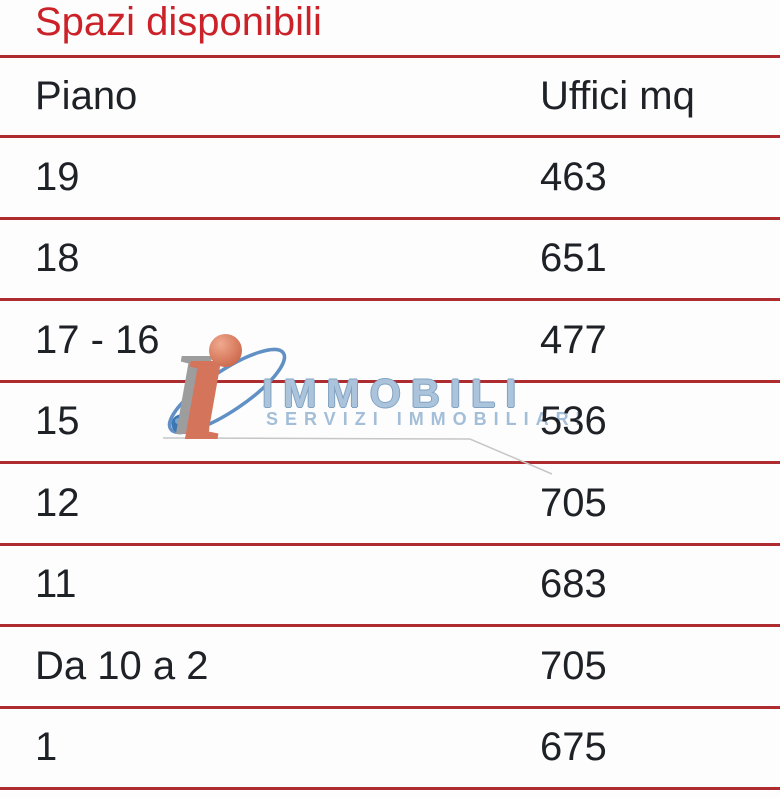 The image size is (780, 798). What do you see at coordinates (390, 505) in the screenshot?
I see `table-row: 12 705` at bounding box center [390, 505].